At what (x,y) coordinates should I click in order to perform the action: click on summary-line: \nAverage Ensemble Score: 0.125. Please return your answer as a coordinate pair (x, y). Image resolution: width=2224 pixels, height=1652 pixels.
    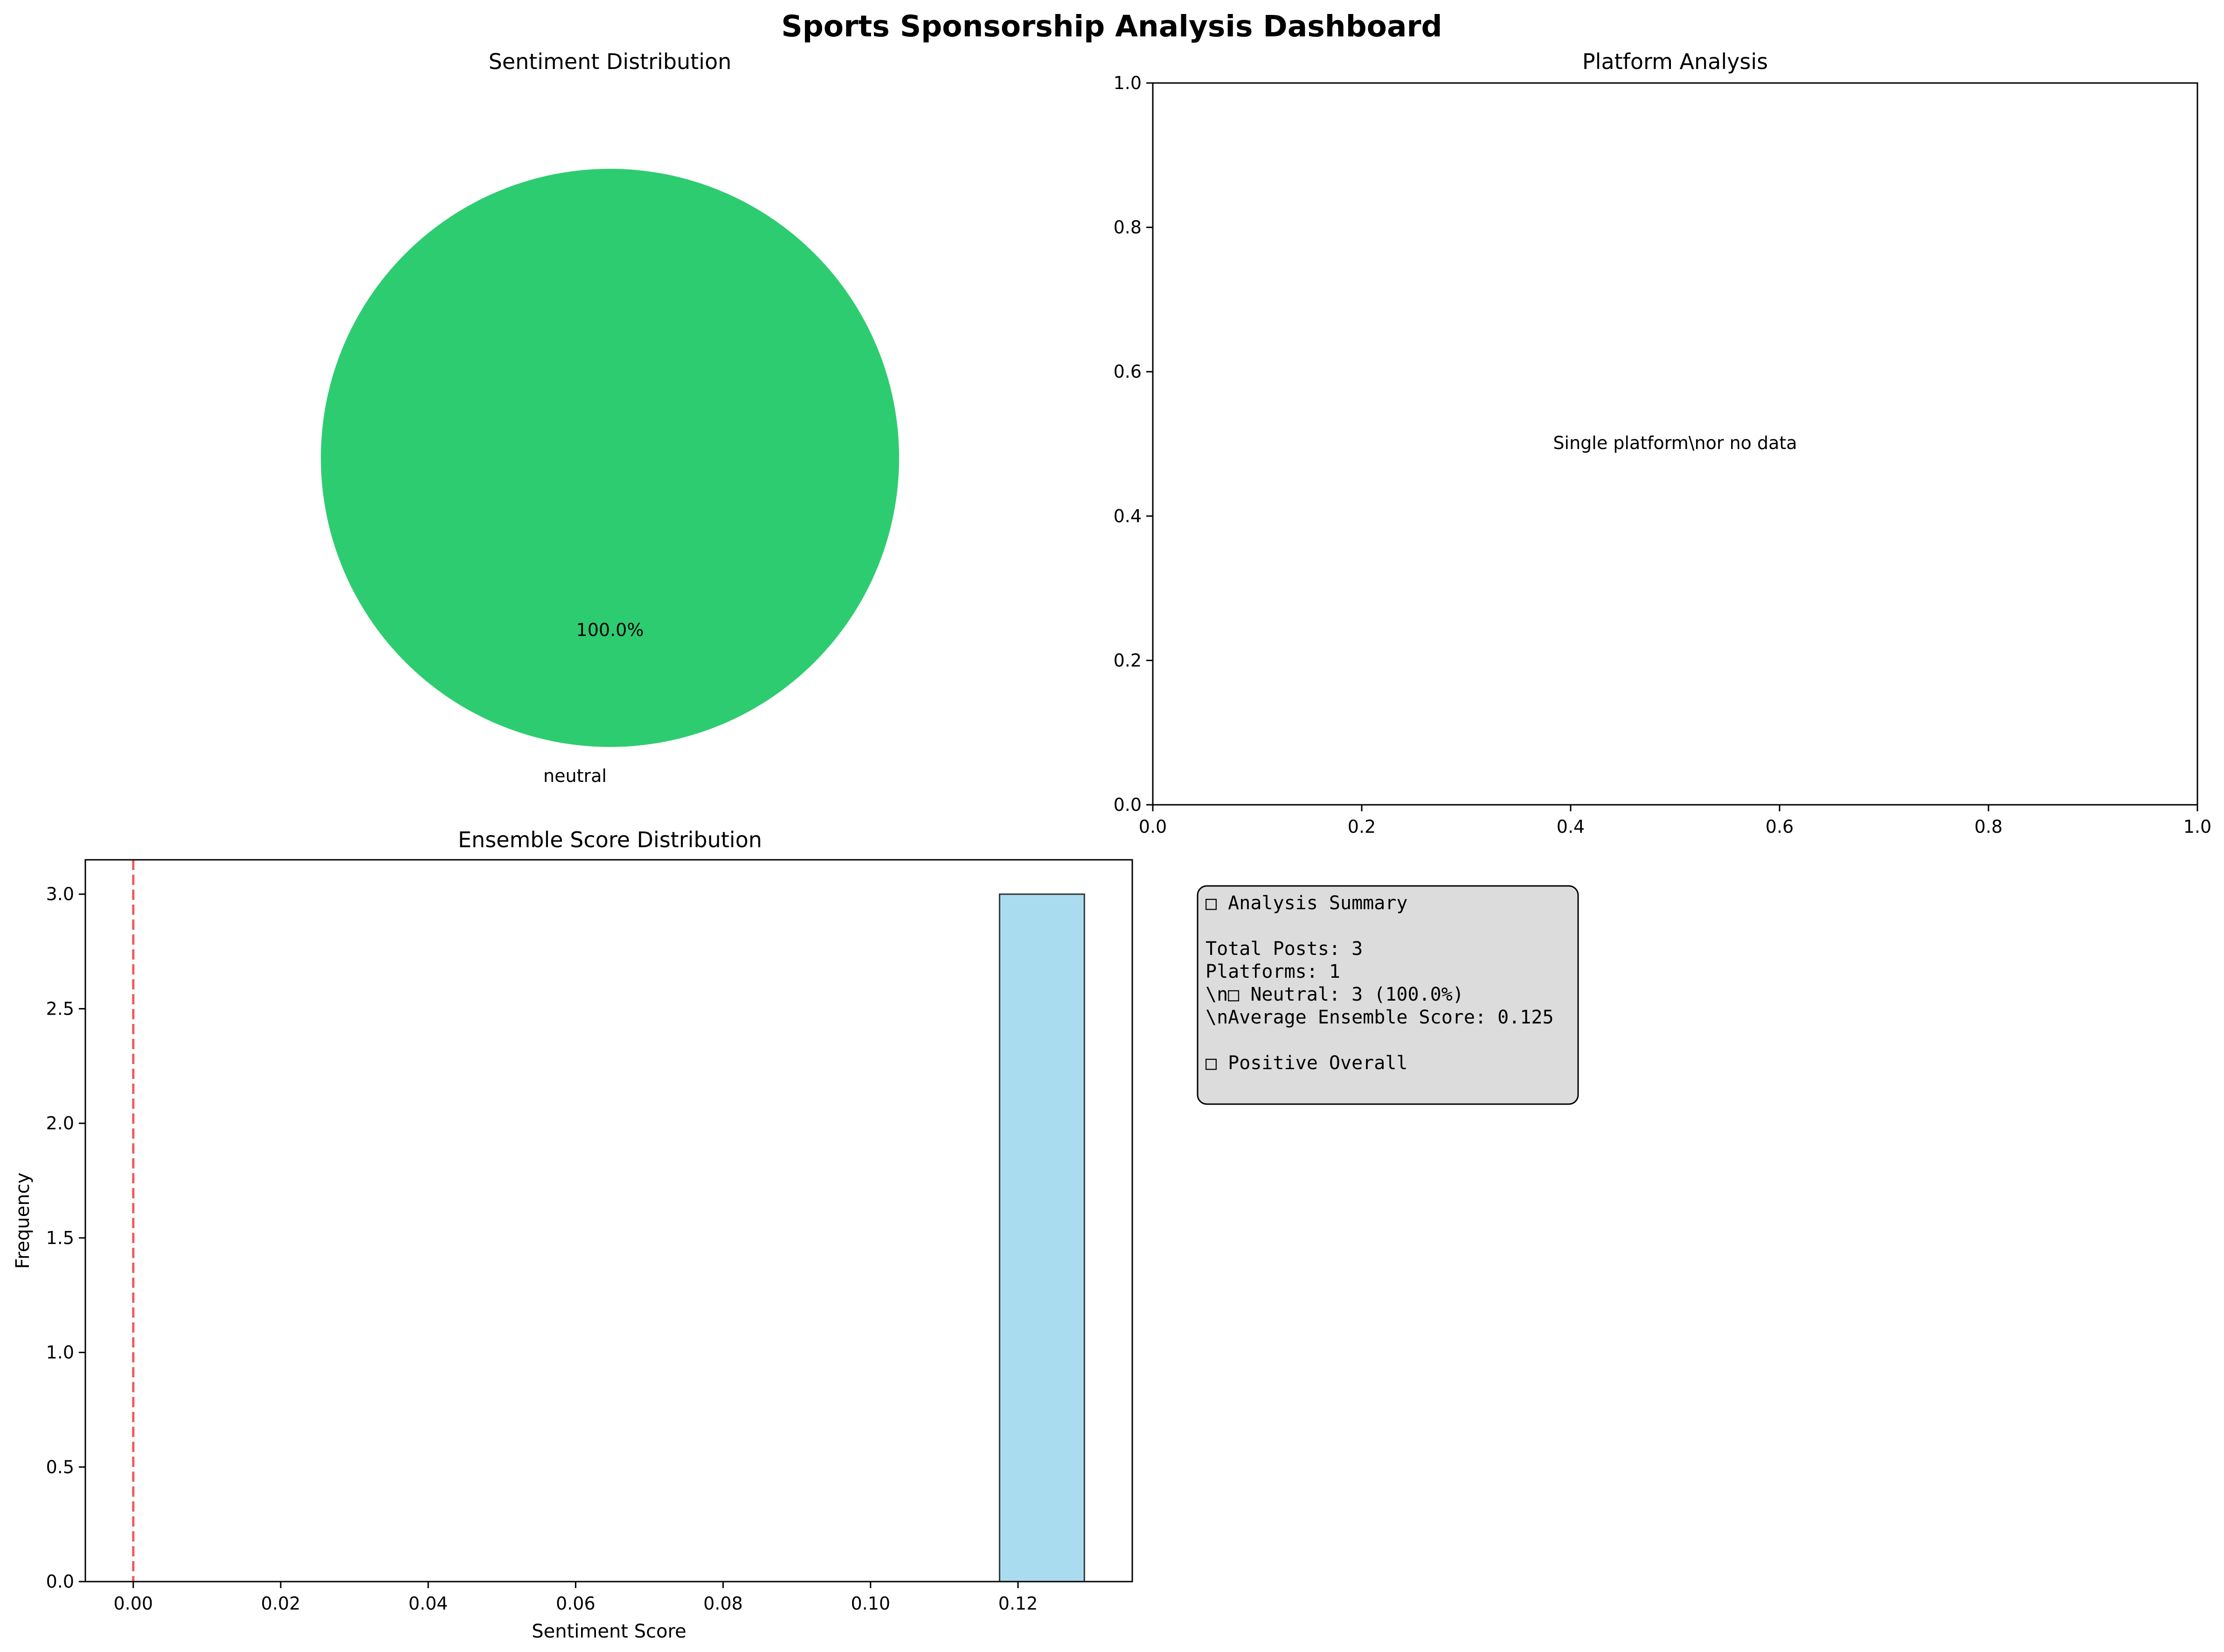
    Looking at the image, I should click on (1380, 1017).